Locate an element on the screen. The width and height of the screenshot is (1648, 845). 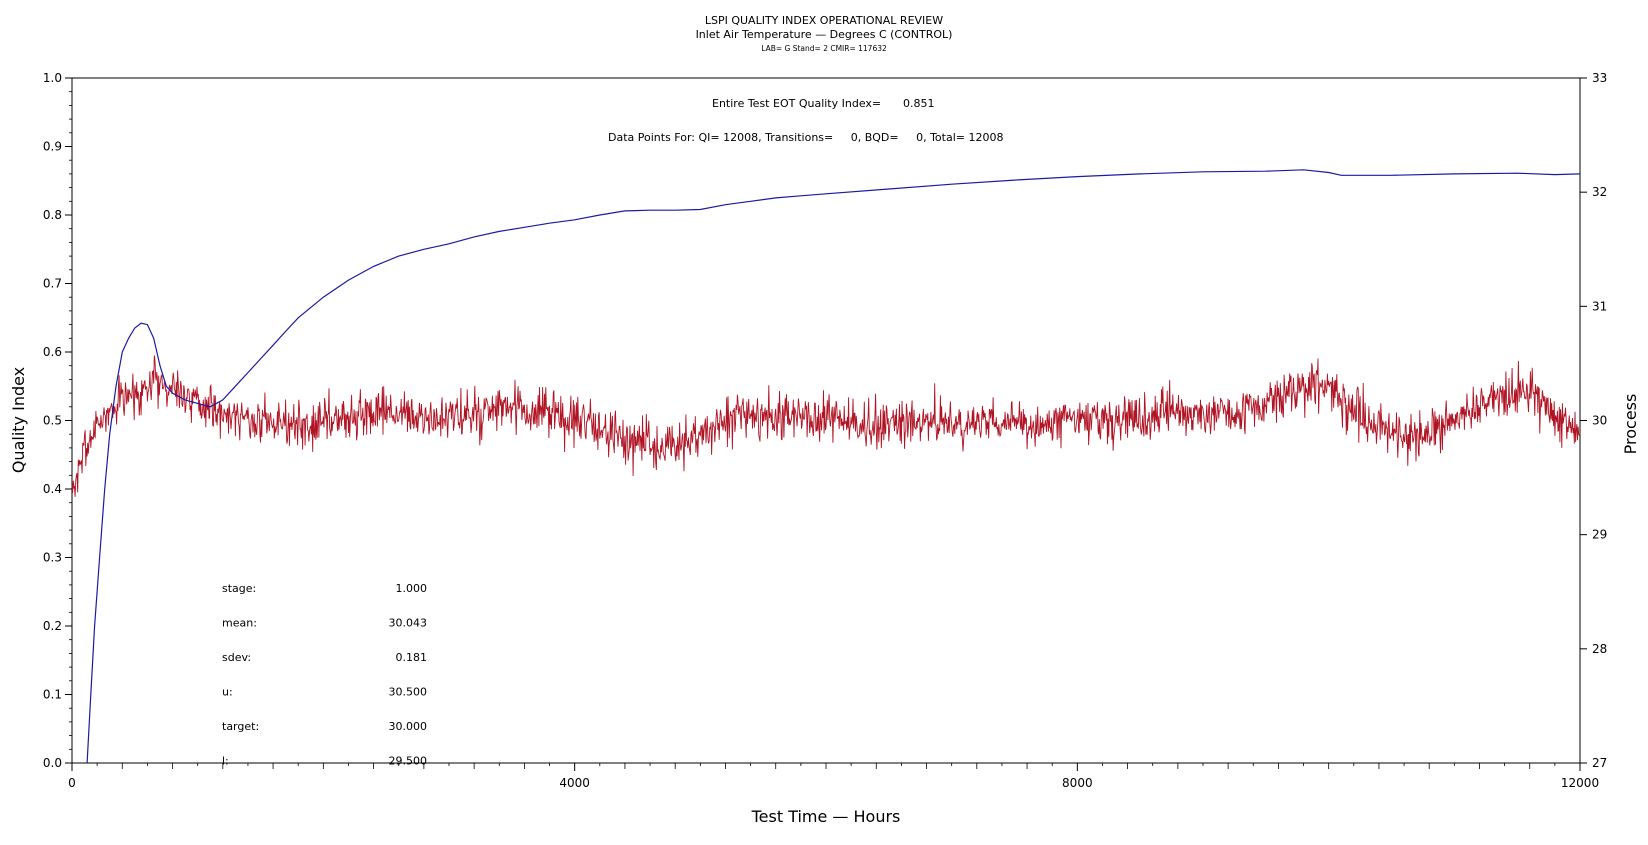
y2-tick-label: 27 is located at coordinates (1599, 763).